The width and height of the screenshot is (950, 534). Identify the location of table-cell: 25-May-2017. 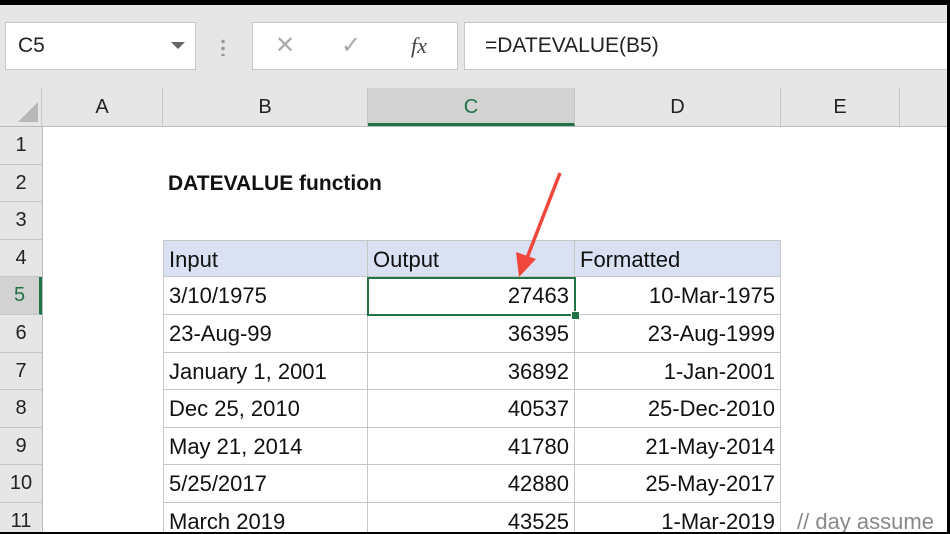
(678, 484).